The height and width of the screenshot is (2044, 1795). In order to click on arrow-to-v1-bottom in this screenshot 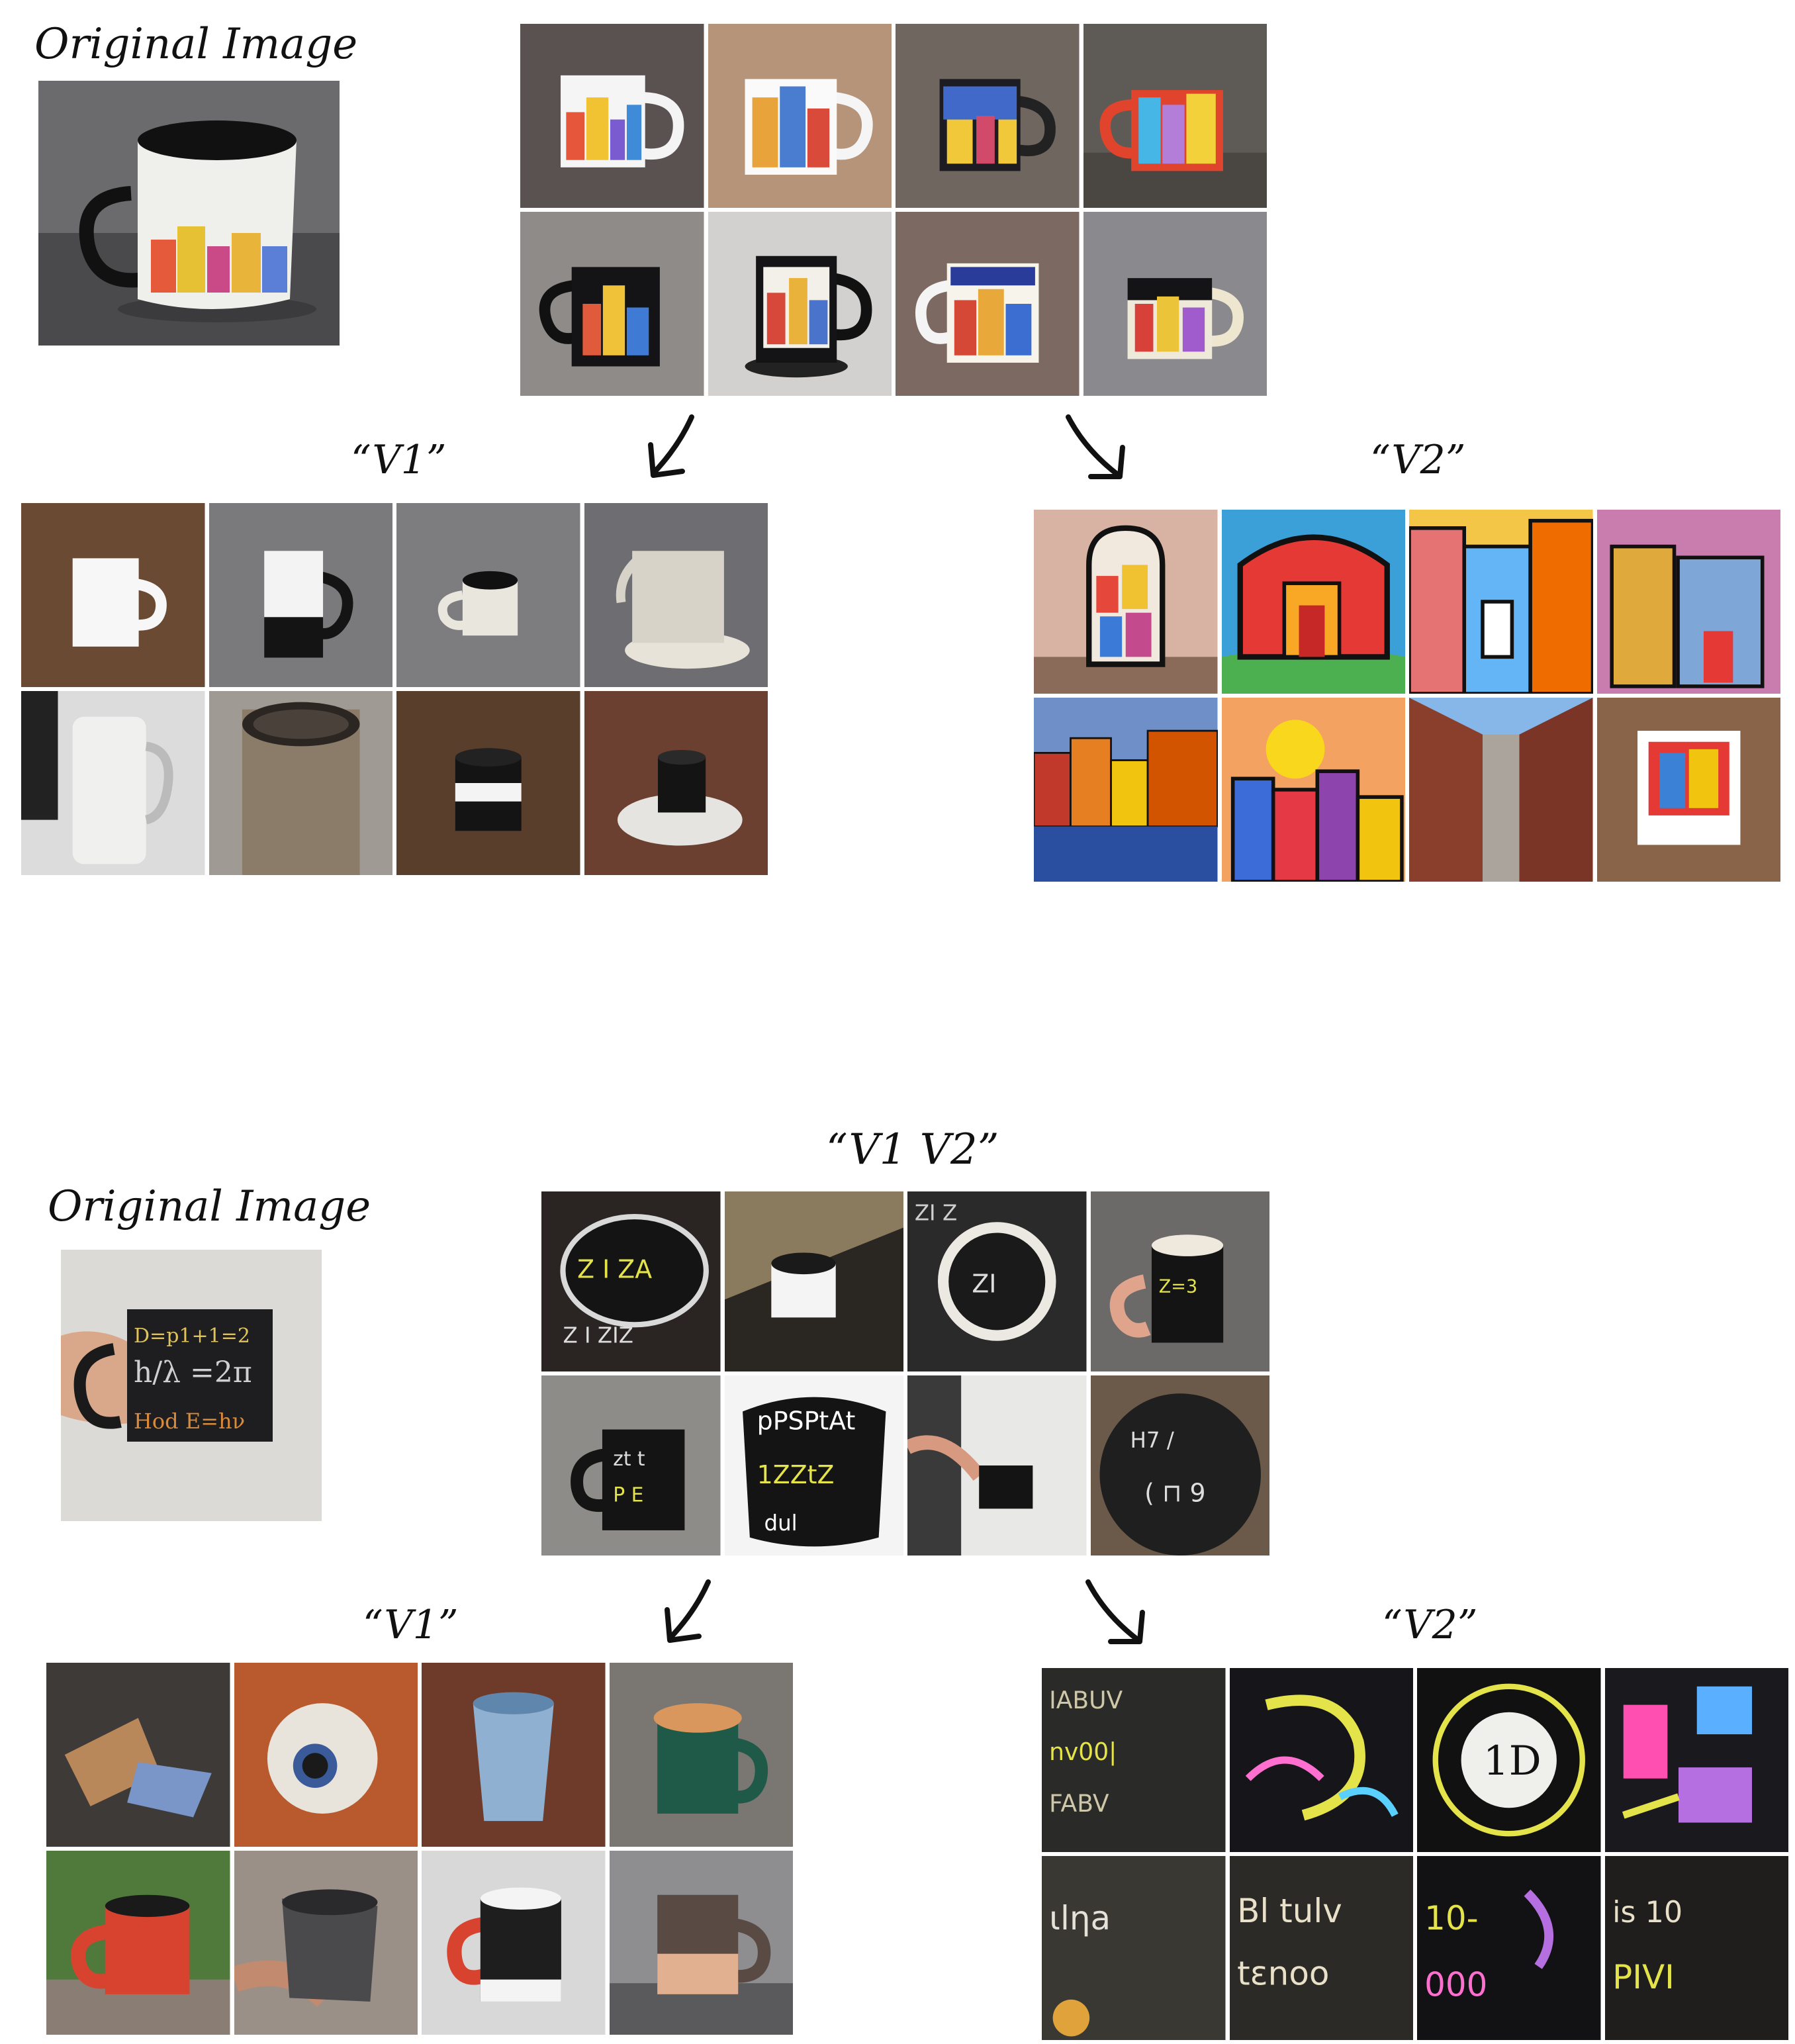, I will do `click(688, 1611)`.